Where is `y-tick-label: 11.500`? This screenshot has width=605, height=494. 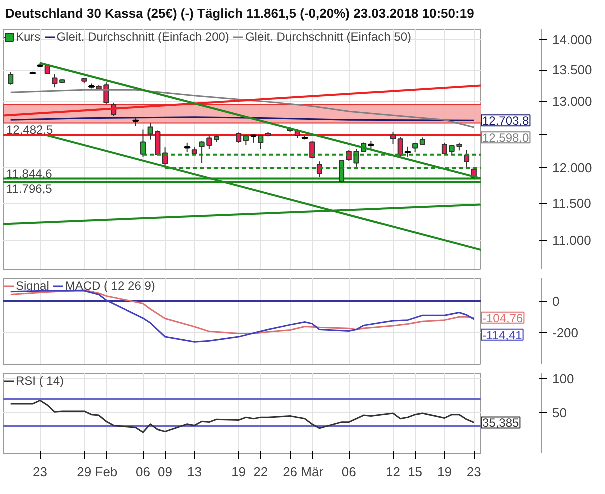
y-tick-label: 11.500 is located at coordinates (572, 203).